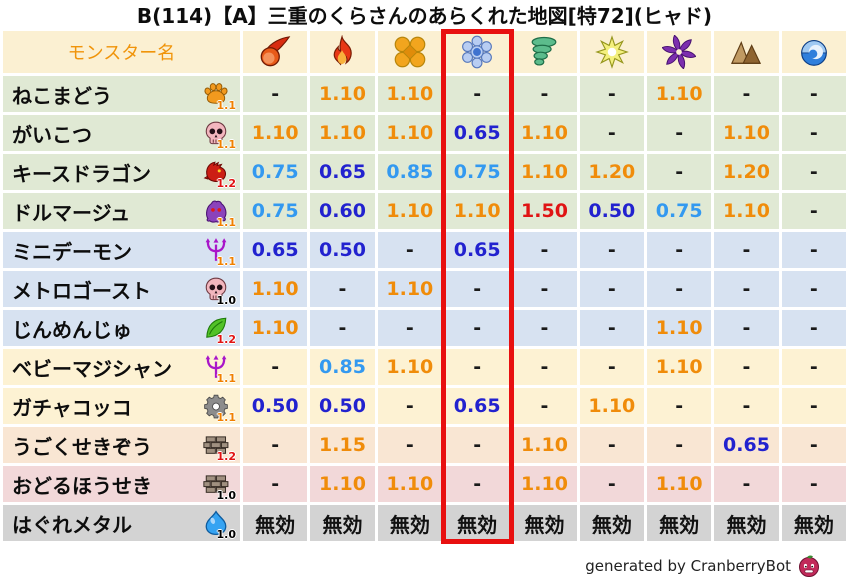 This screenshot has height=583, width=849. What do you see at coordinates (342, 406) in the screenshot?
I see `resistance-value: 0.50` at bounding box center [342, 406].